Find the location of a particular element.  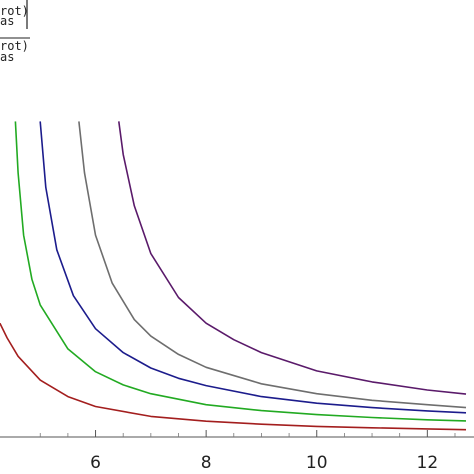

x-tick-label: 12 is located at coordinates (428, 463).